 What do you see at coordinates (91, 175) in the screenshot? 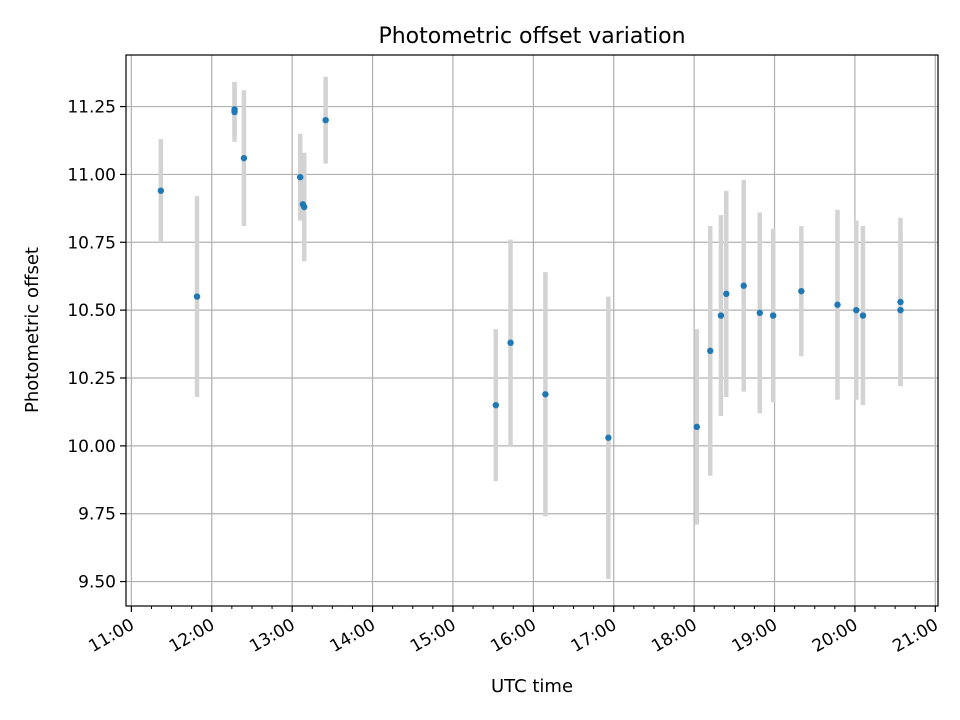
I see `y-tick-label: 11.00` at bounding box center [91, 175].